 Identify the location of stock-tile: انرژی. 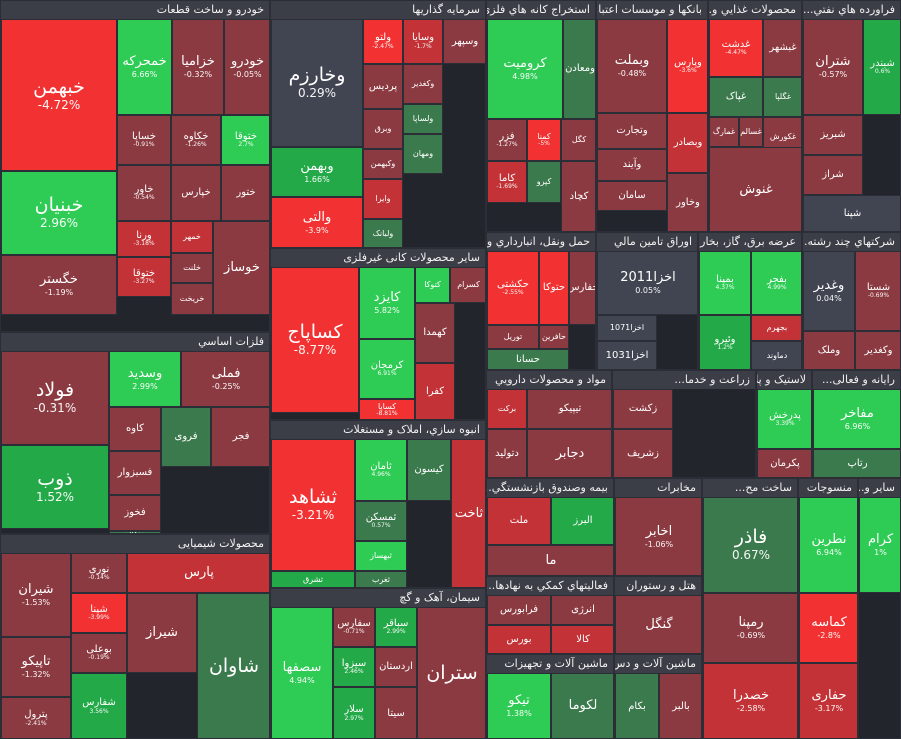
(582, 610).